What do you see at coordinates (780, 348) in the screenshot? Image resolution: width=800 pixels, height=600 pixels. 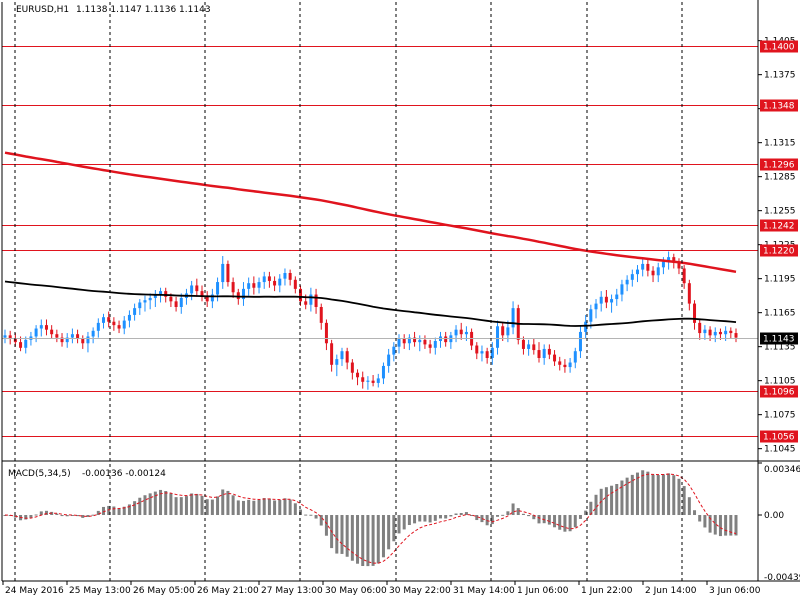 I see `price-tick-label: 1.1135` at bounding box center [780, 348].